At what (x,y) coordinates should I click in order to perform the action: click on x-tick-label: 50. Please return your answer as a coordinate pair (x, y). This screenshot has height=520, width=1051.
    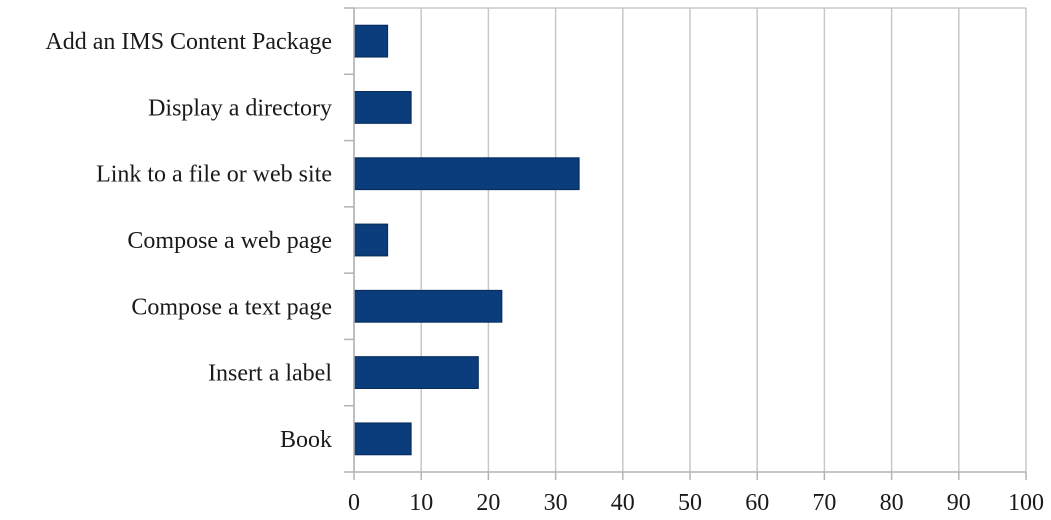
    Looking at the image, I should click on (690, 503).